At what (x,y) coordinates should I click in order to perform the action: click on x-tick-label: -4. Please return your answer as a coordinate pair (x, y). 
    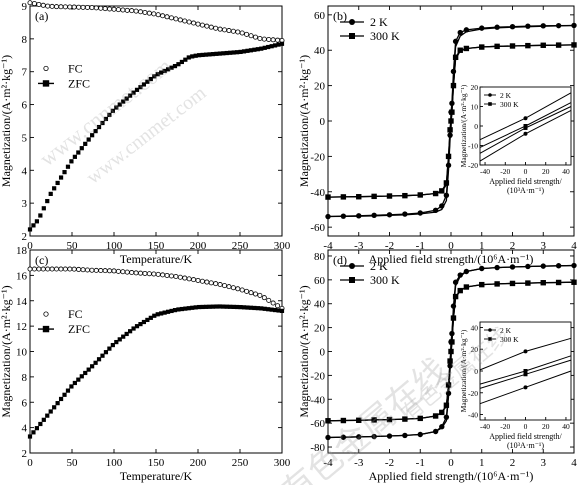
    Looking at the image, I should click on (328, 463).